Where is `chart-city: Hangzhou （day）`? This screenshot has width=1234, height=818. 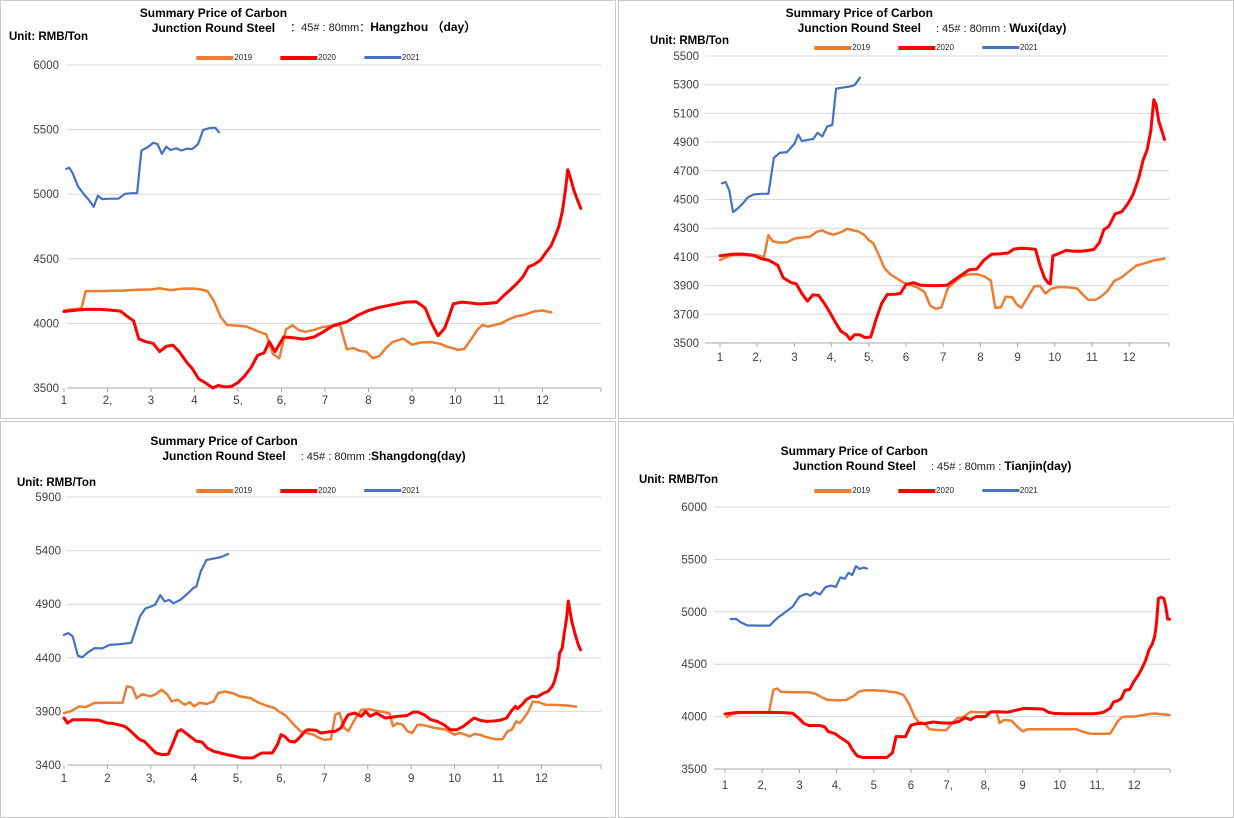
chart-city: Hangzhou （day） is located at coordinates (423, 27).